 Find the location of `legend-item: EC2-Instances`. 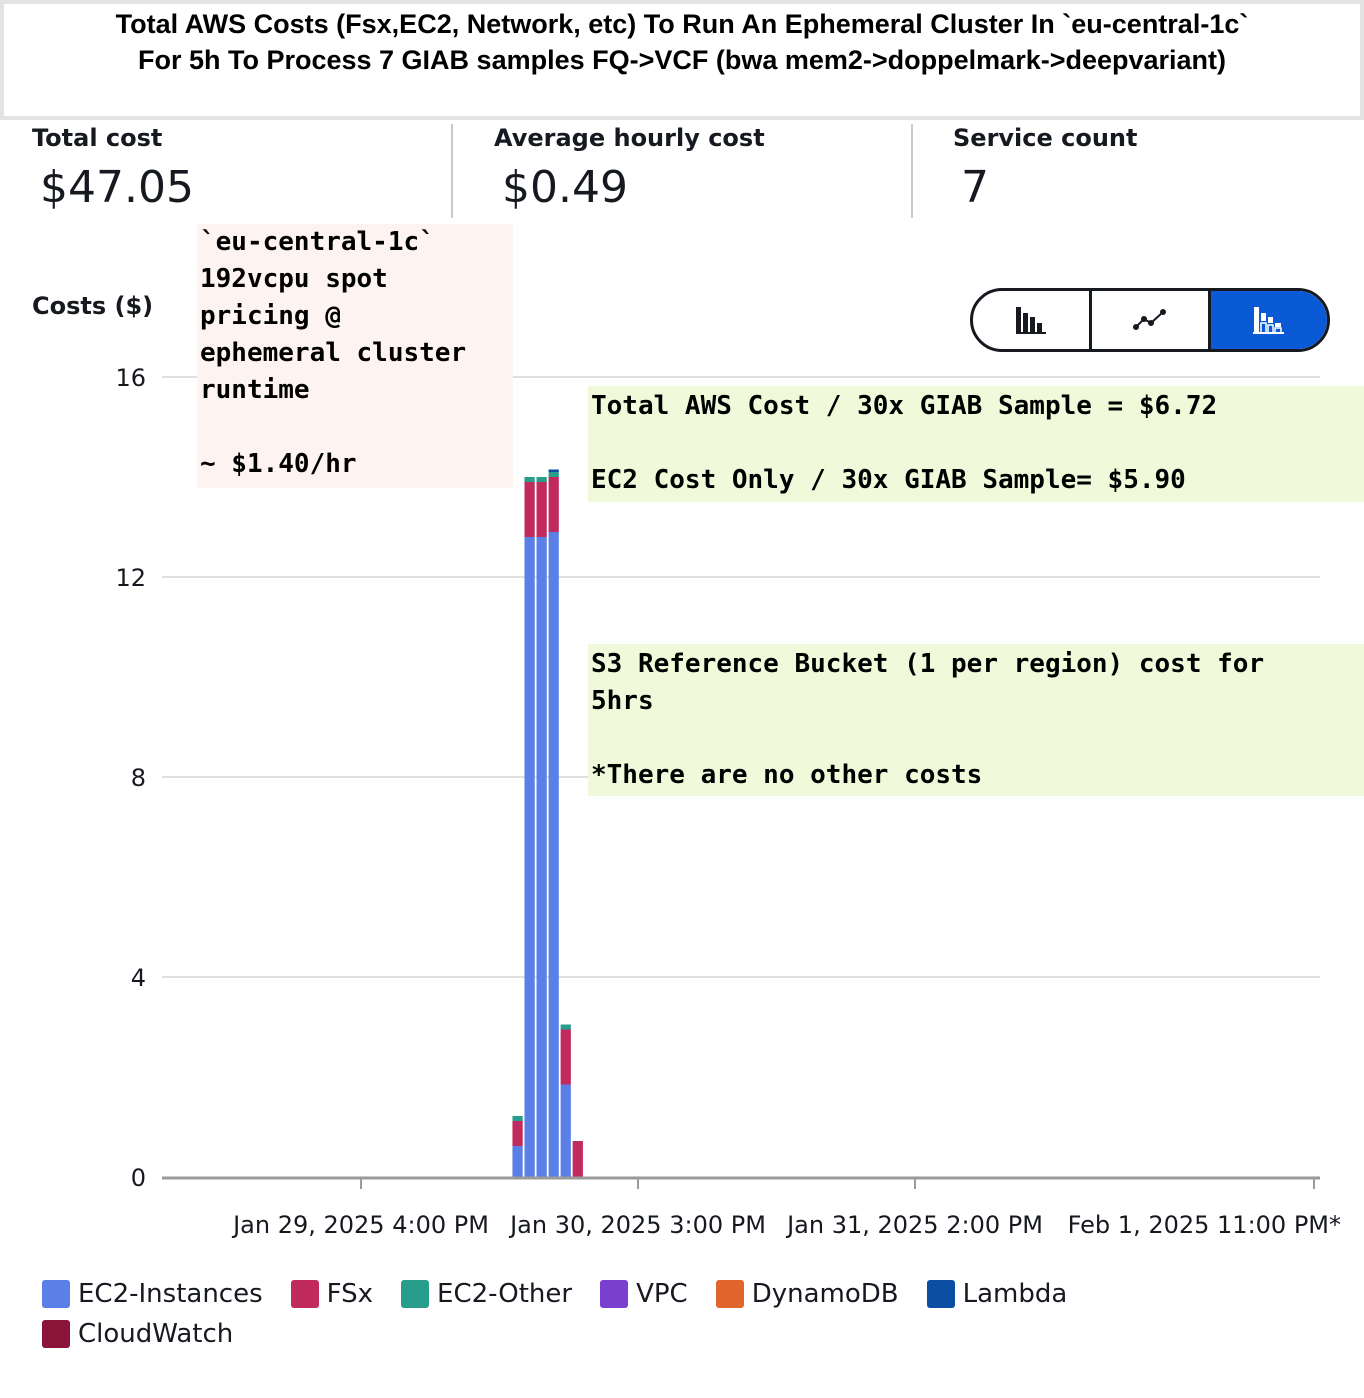

legend-item: EC2-Instances is located at coordinates (152, 1294).